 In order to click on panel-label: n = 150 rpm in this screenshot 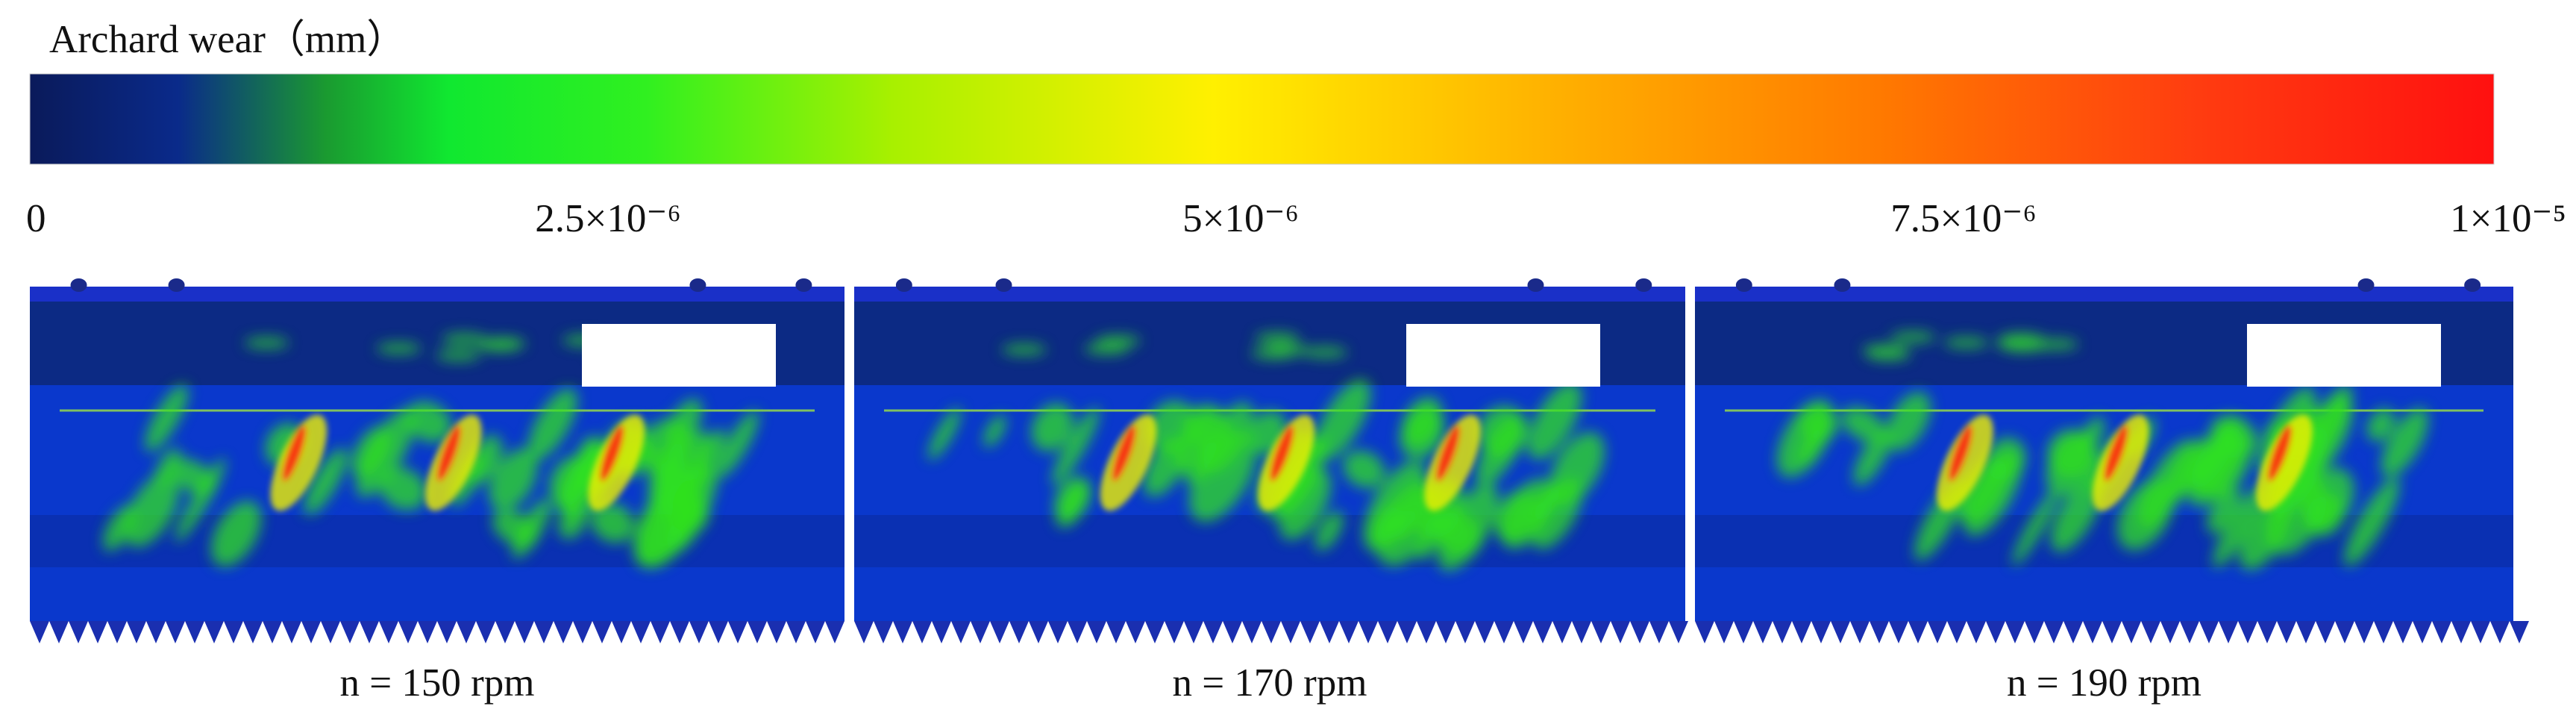, I will do `click(436, 683)`.